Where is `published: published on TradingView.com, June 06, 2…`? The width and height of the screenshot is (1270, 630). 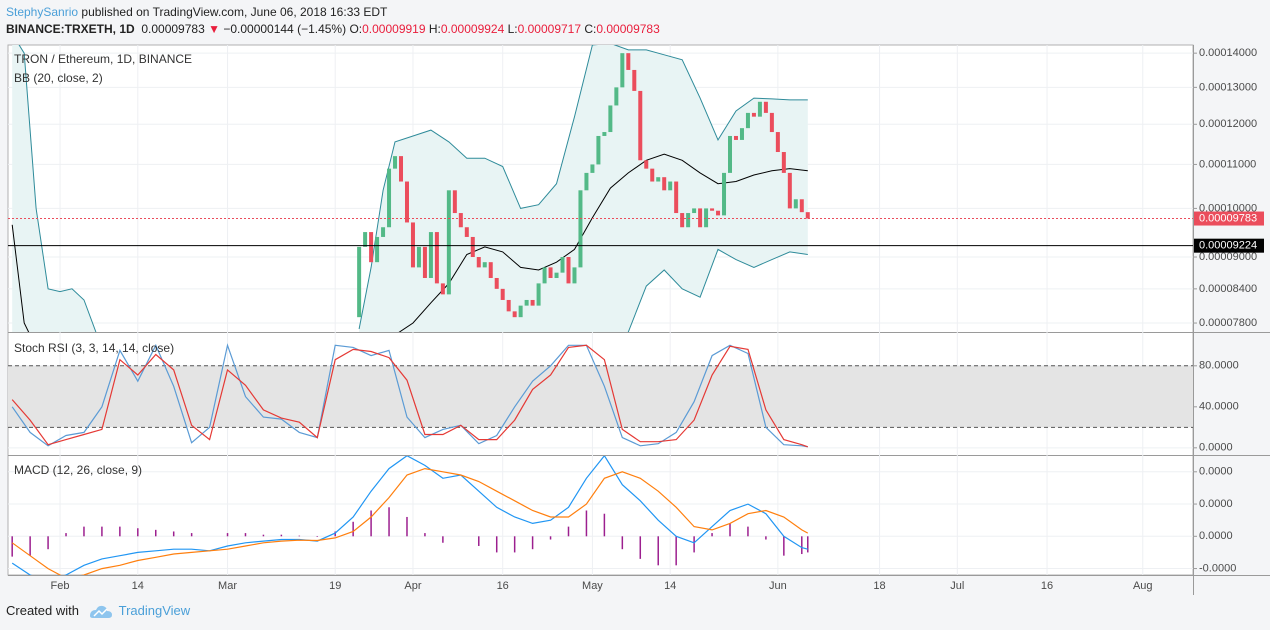
published: published on TradingView.com, June 06, 2… is located at coordinates (234, 12).